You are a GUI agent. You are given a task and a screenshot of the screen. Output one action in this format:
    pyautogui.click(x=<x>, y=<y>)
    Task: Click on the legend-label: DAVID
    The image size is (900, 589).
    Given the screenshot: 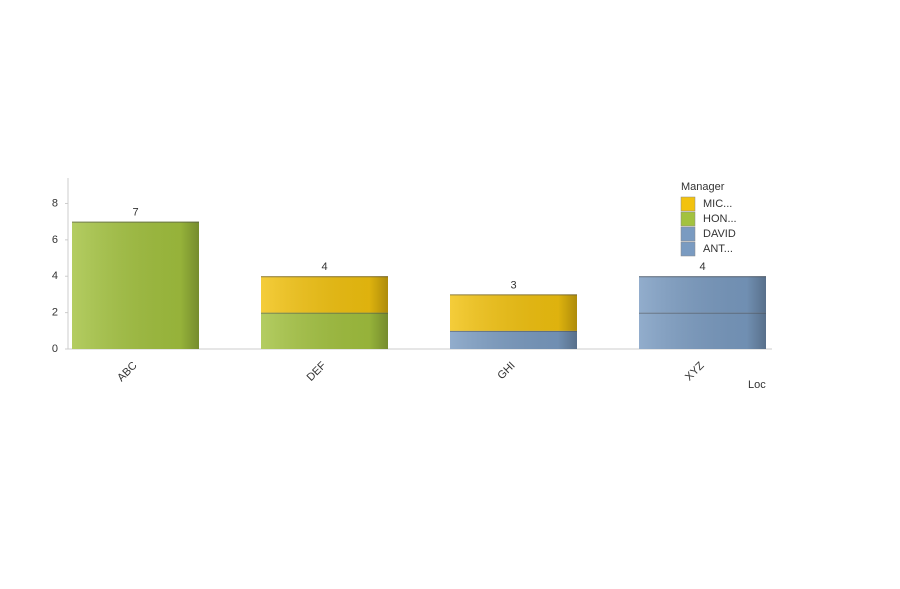 What is the action you would take?
    pyautogui.click(x=719, y=234)
    